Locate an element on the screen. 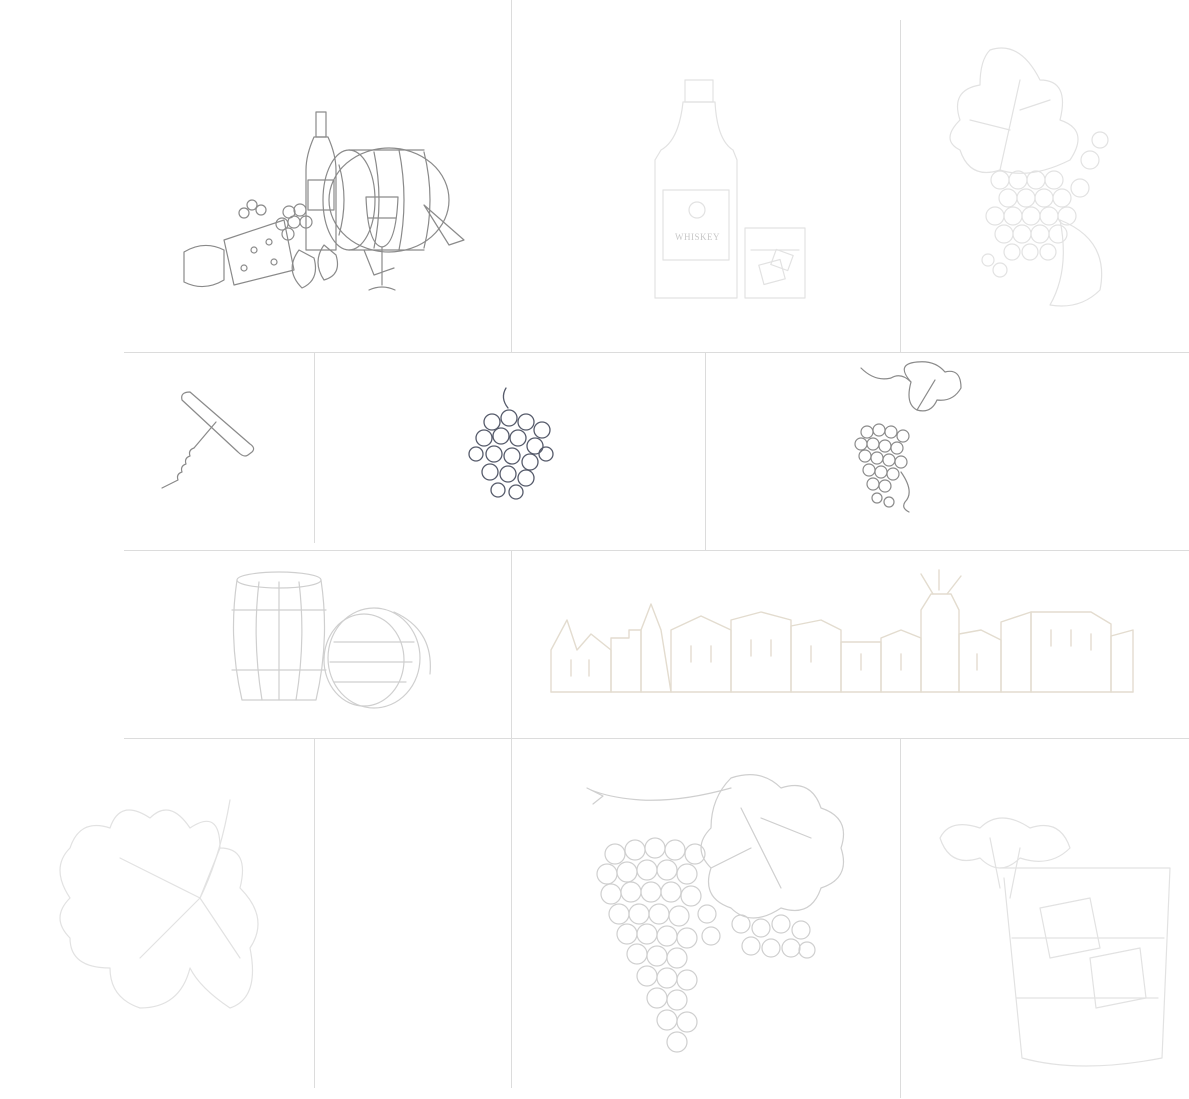 Image resolution: width=1189 pixels, height=1099 pixels. grape-vine-with-leaf-icon is located at coordinates (908, 437).